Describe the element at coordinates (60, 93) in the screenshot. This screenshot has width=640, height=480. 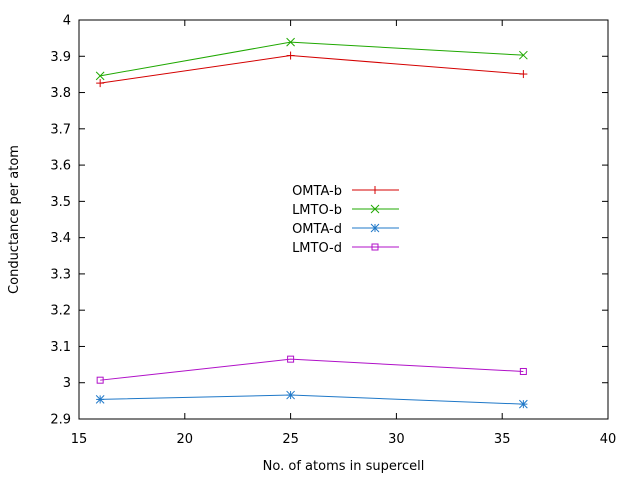
I see `y-tick-label: 3.8` at that location.